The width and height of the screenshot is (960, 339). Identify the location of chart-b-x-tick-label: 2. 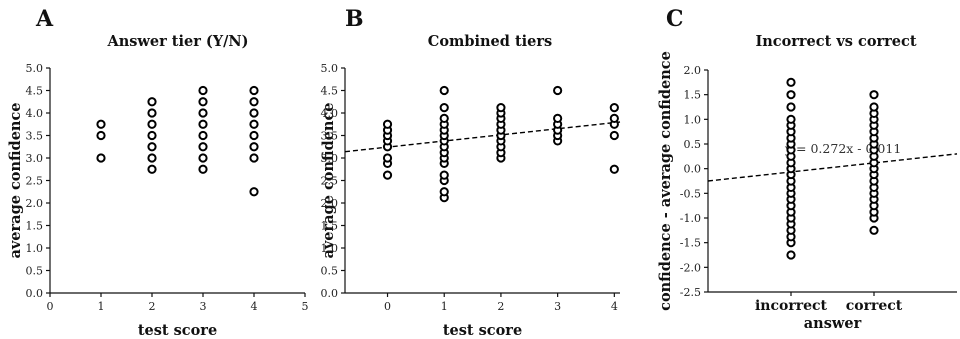
(500, 306).